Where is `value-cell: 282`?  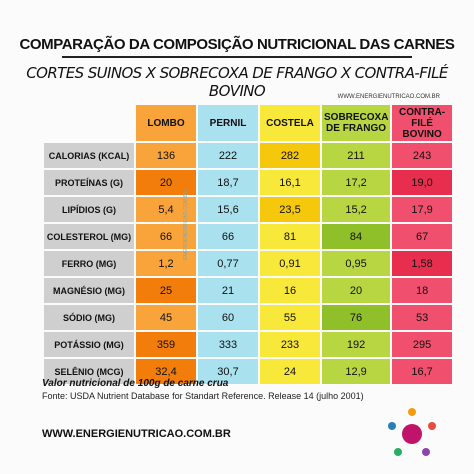 value-cell: 282 is located at coordinates (290, 155).